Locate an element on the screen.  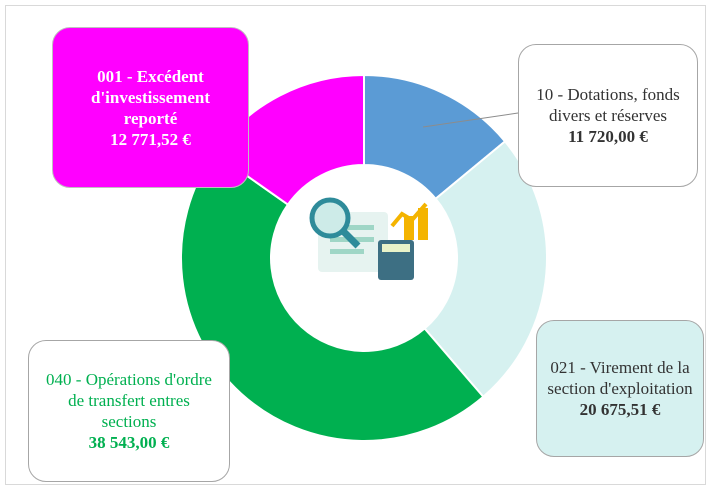
category-label: 001 - Excédent d'investissement reporté is located at coordinates (150, 97).